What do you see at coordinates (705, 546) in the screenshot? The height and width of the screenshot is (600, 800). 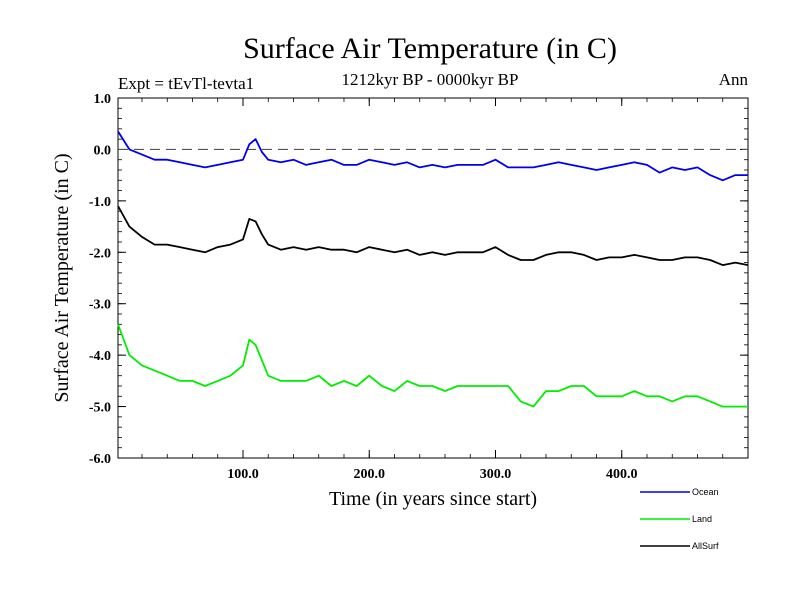 I see `legend-label-allsurf: AllSurf` at bounding box center [705, 546].